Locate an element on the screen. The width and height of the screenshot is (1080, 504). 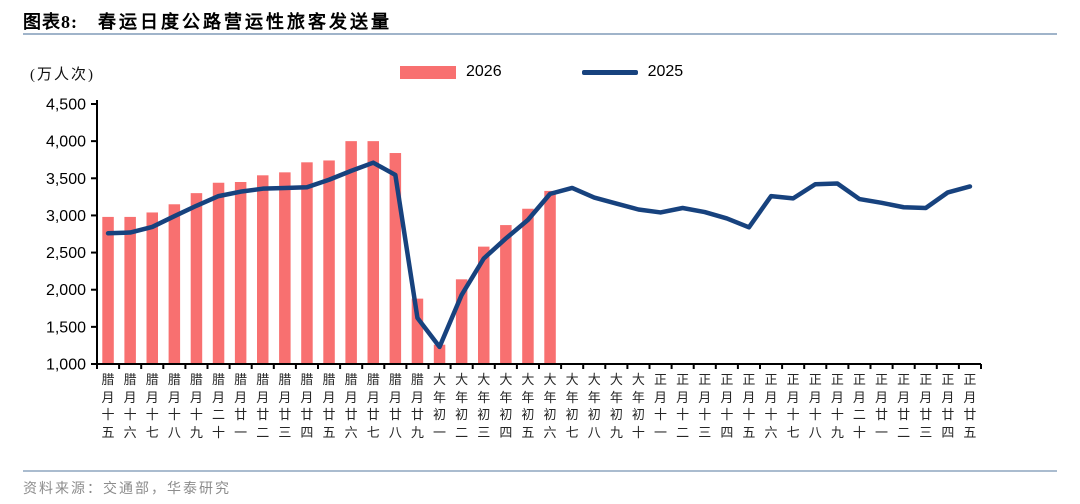
x-axis-label: 正月十六 is located at coordinates (771, 406).